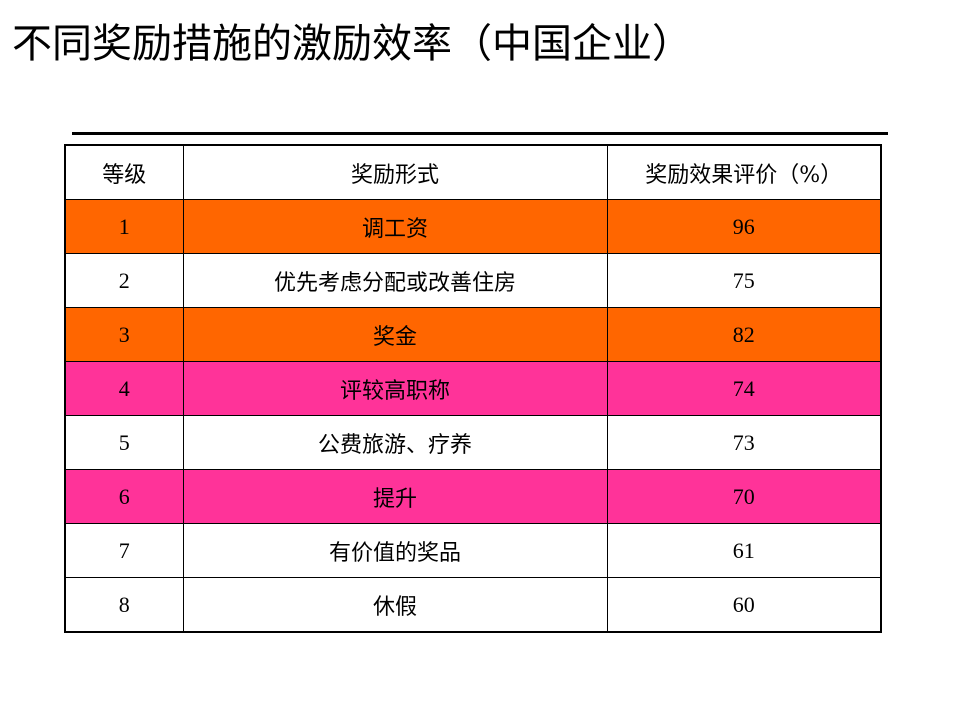  I want to click on table-row: 4 评较高职称 74, so click(473, 388).